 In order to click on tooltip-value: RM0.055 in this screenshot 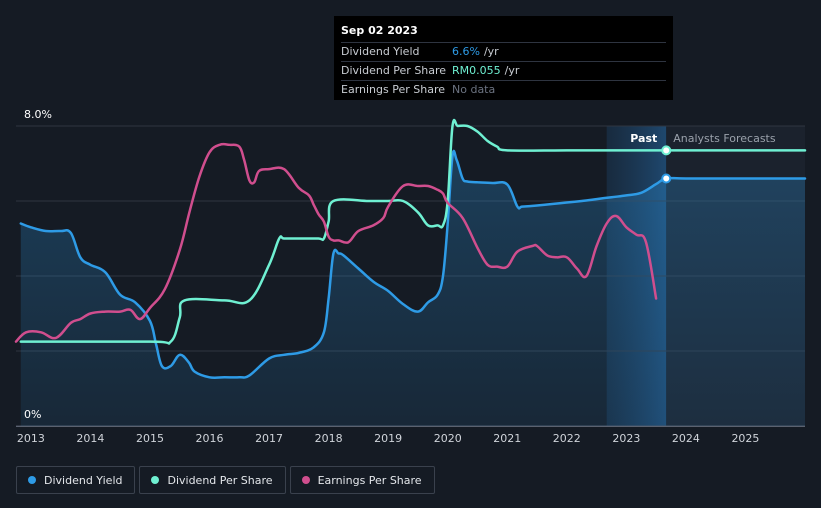, I will do `click(476, 70)`.